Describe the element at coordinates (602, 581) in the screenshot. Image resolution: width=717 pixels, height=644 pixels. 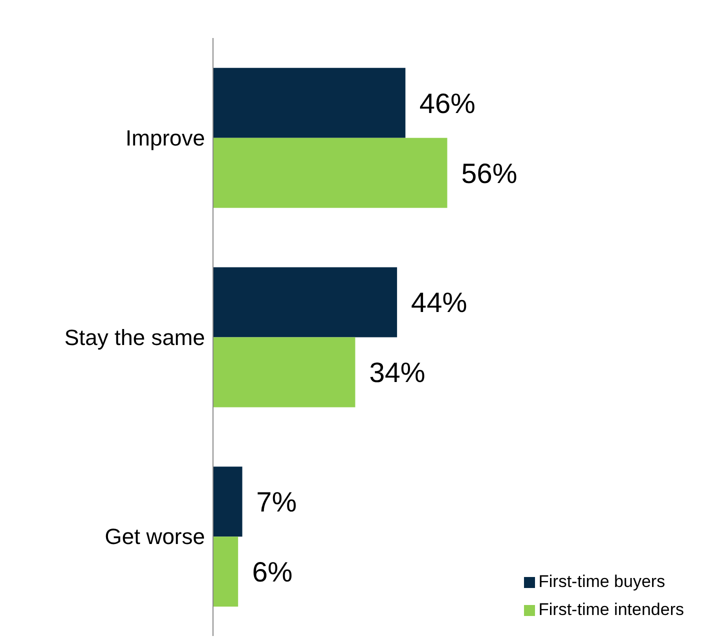
I see `legend-label: First-time buyers` at that location.